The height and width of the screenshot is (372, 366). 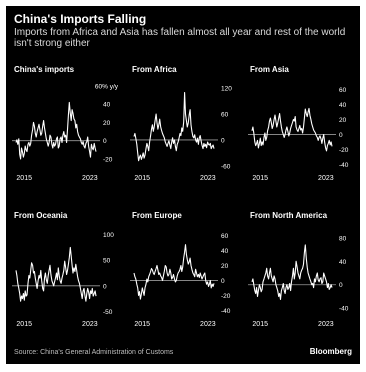 What do you see at coordinates (157, 215) in the screenshot?
I see `panel-title: From Europe` at bounding box center [157, 215].